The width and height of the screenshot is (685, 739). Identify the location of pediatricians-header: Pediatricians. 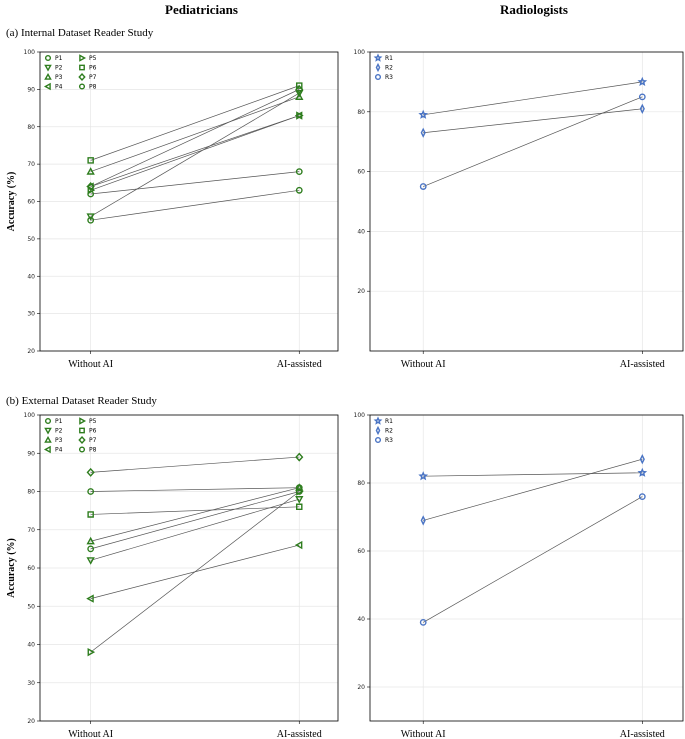
(201, 9).